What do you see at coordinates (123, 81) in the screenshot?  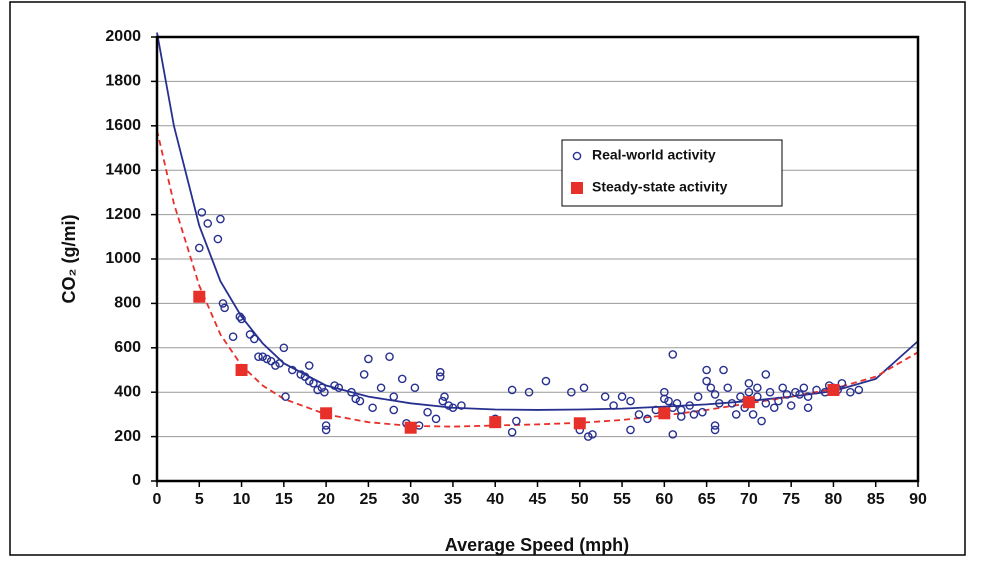 I see `y-tick-label: 1800` at bounding box center [123, 81].